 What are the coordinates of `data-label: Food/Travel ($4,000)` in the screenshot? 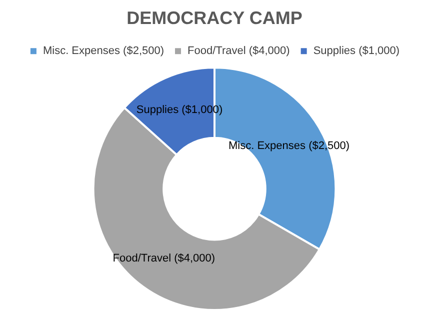 It's located at (164, 258).